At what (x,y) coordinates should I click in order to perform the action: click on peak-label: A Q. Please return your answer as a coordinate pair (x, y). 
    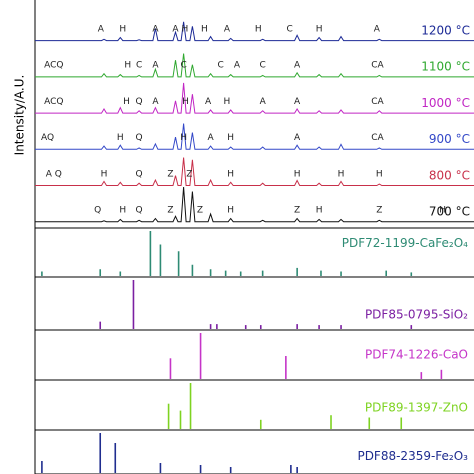
    Looking at the image, I should click on (54, 174).